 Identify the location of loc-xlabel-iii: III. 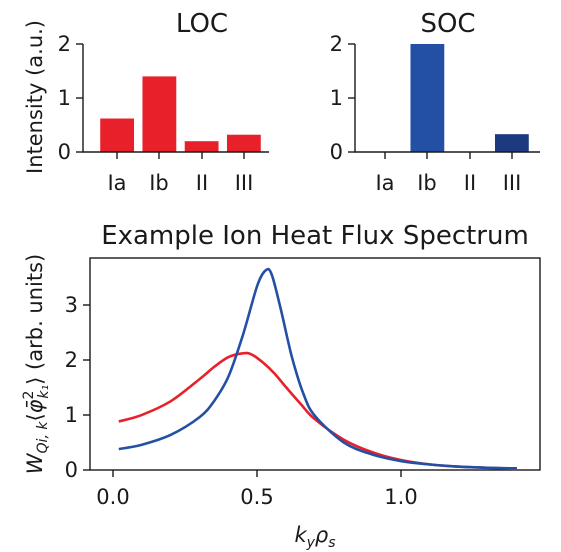
(244, 183).